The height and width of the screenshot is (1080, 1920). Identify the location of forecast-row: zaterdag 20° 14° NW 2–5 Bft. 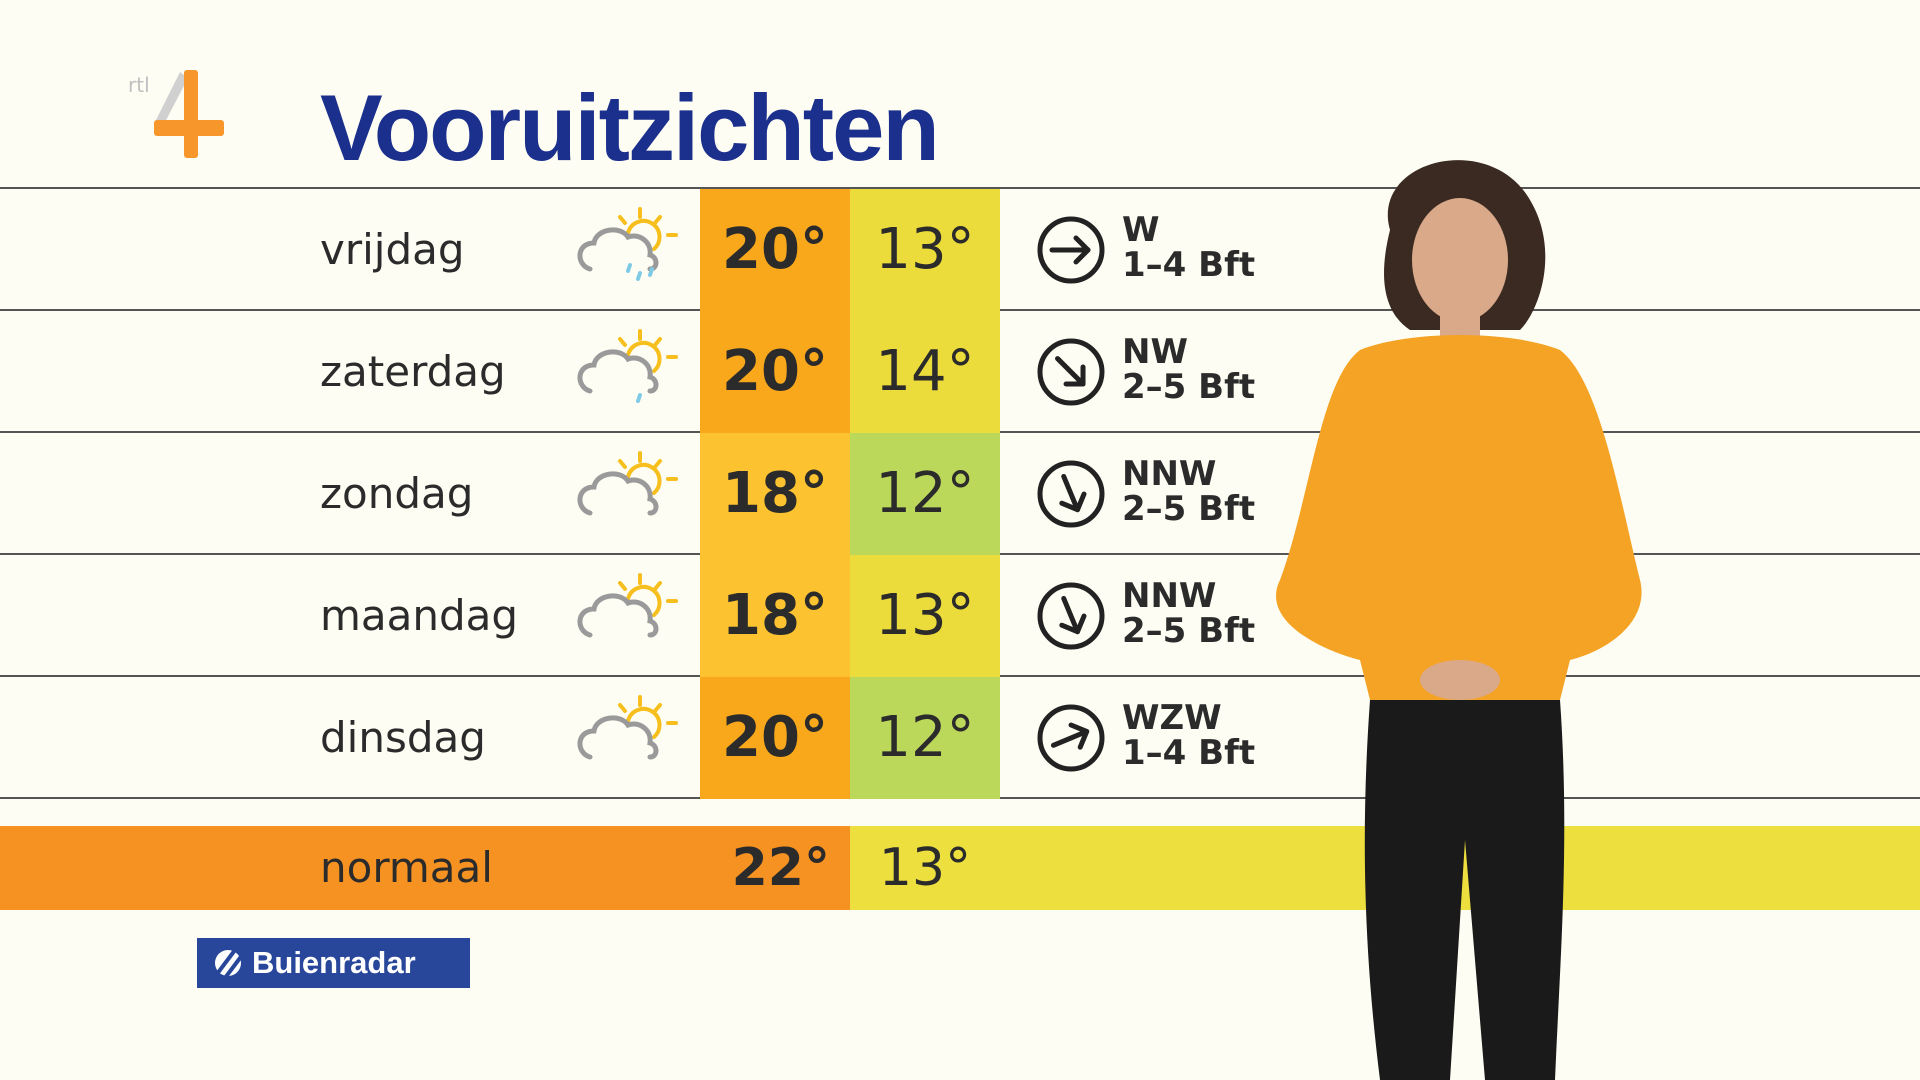
(960, 372).